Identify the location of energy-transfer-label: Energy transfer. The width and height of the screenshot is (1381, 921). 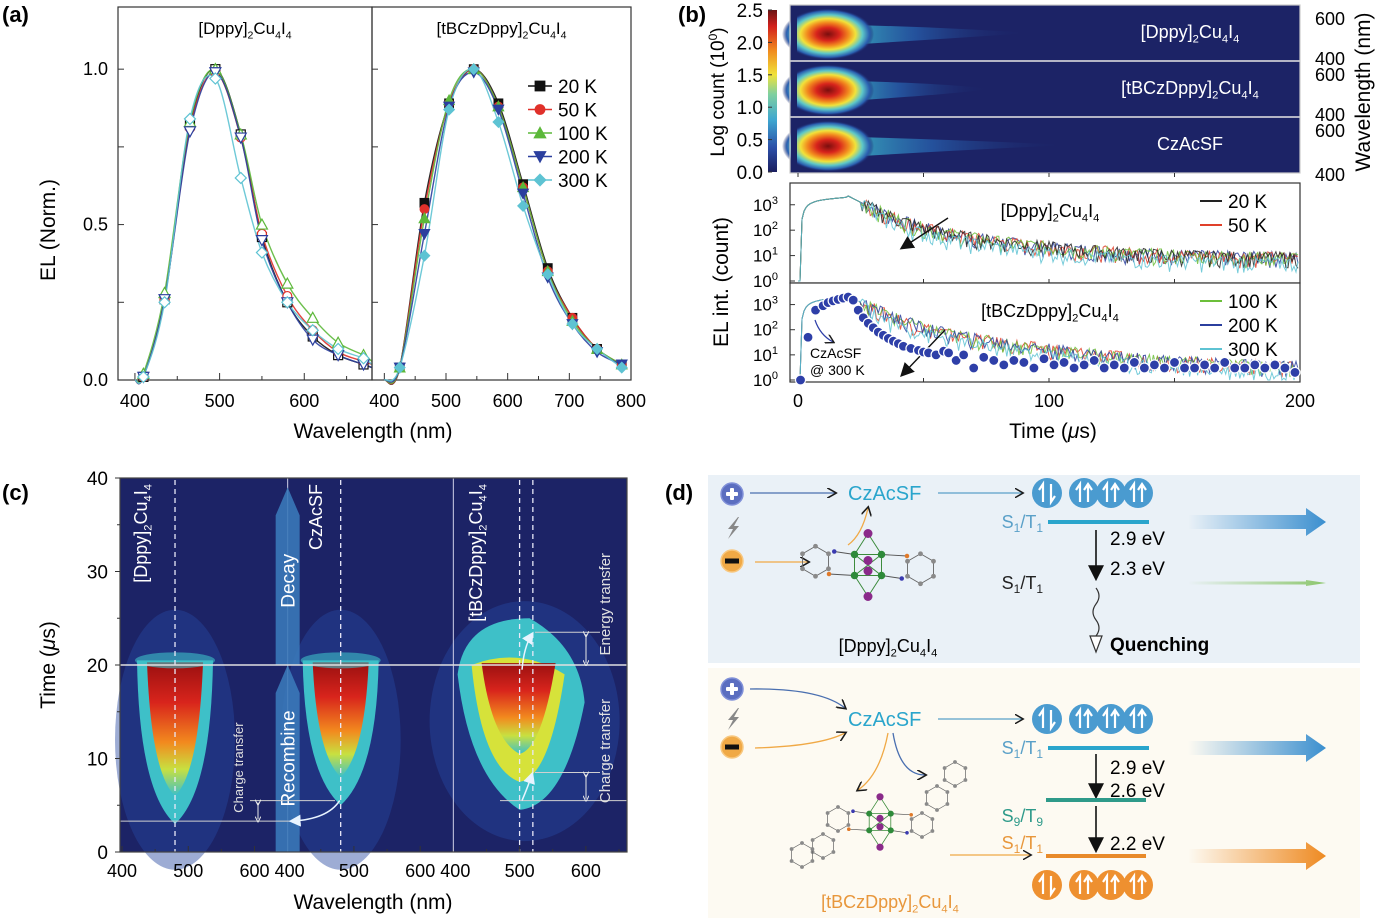
(605, 604).